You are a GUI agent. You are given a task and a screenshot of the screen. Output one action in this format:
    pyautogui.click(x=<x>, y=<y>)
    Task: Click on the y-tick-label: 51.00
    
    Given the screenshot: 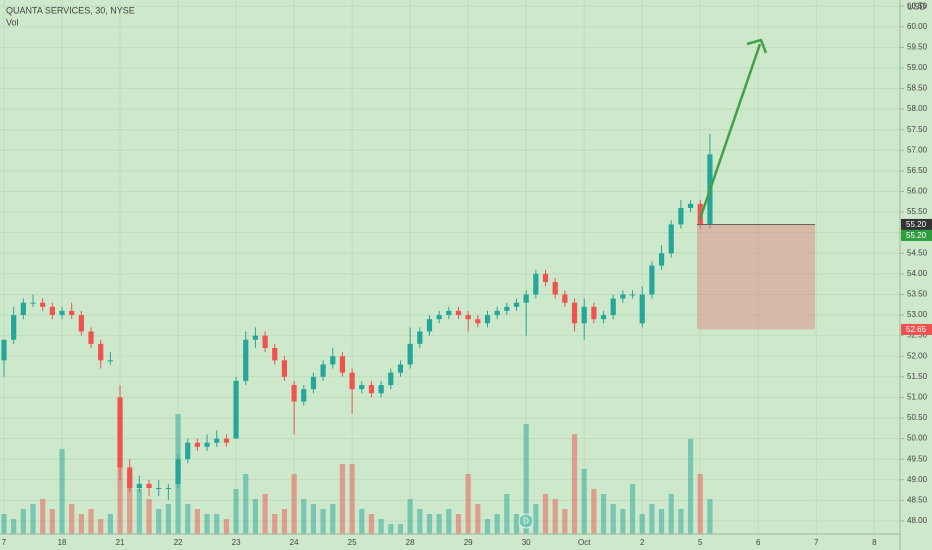 What is the action you would take?
    pyautogui.click(x=917, y=397)
    